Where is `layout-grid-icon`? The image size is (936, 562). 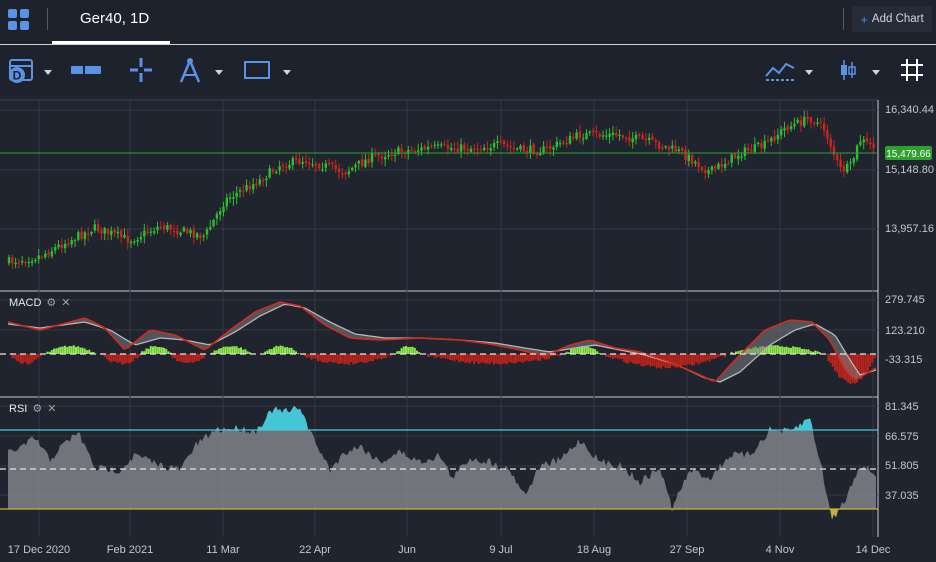 layout-grid-icon is located at coordinates (19, 20).